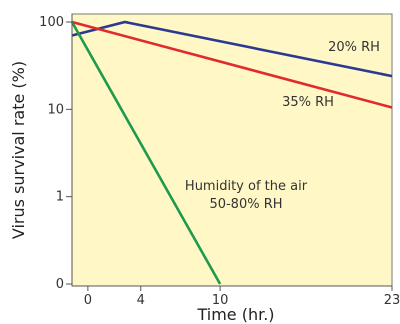  Describe the element at coordinates (308, 102) in the screenshot. I see `annotation-35rh: 35% RH` at that location.